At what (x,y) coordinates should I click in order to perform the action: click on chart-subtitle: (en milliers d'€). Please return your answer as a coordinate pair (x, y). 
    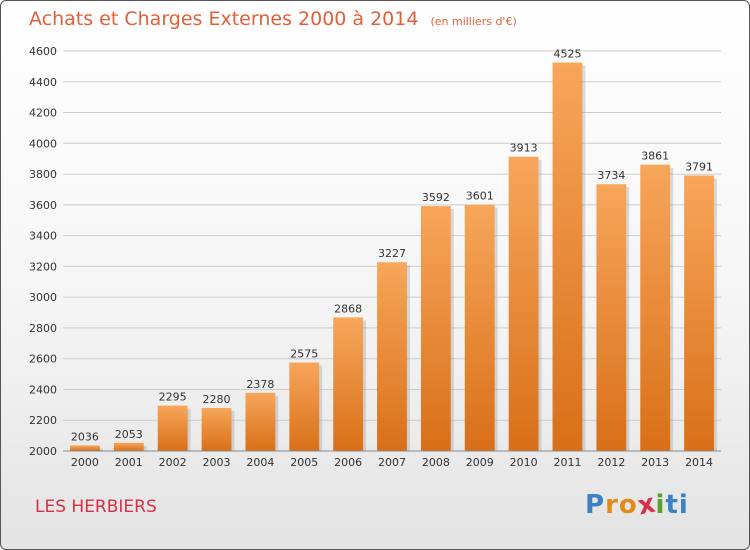
    Looking at the image, I should click on (473, 21).